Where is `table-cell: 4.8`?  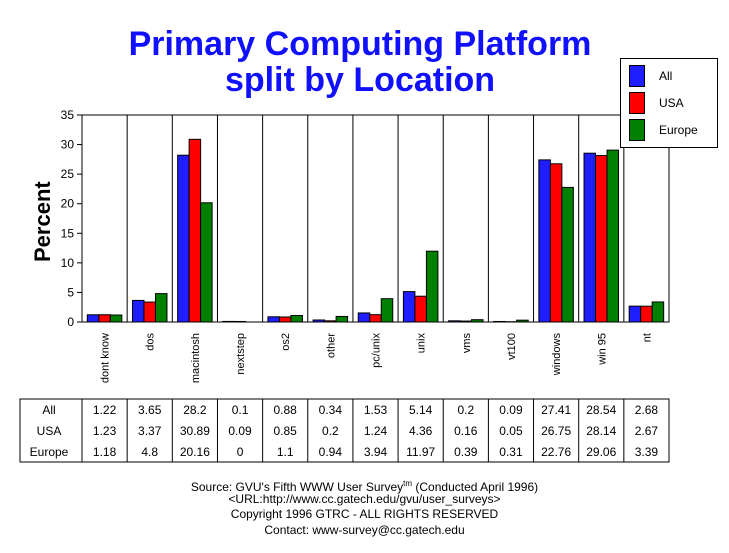
table-cell: 4.8 is located at coordinates (149, 452).